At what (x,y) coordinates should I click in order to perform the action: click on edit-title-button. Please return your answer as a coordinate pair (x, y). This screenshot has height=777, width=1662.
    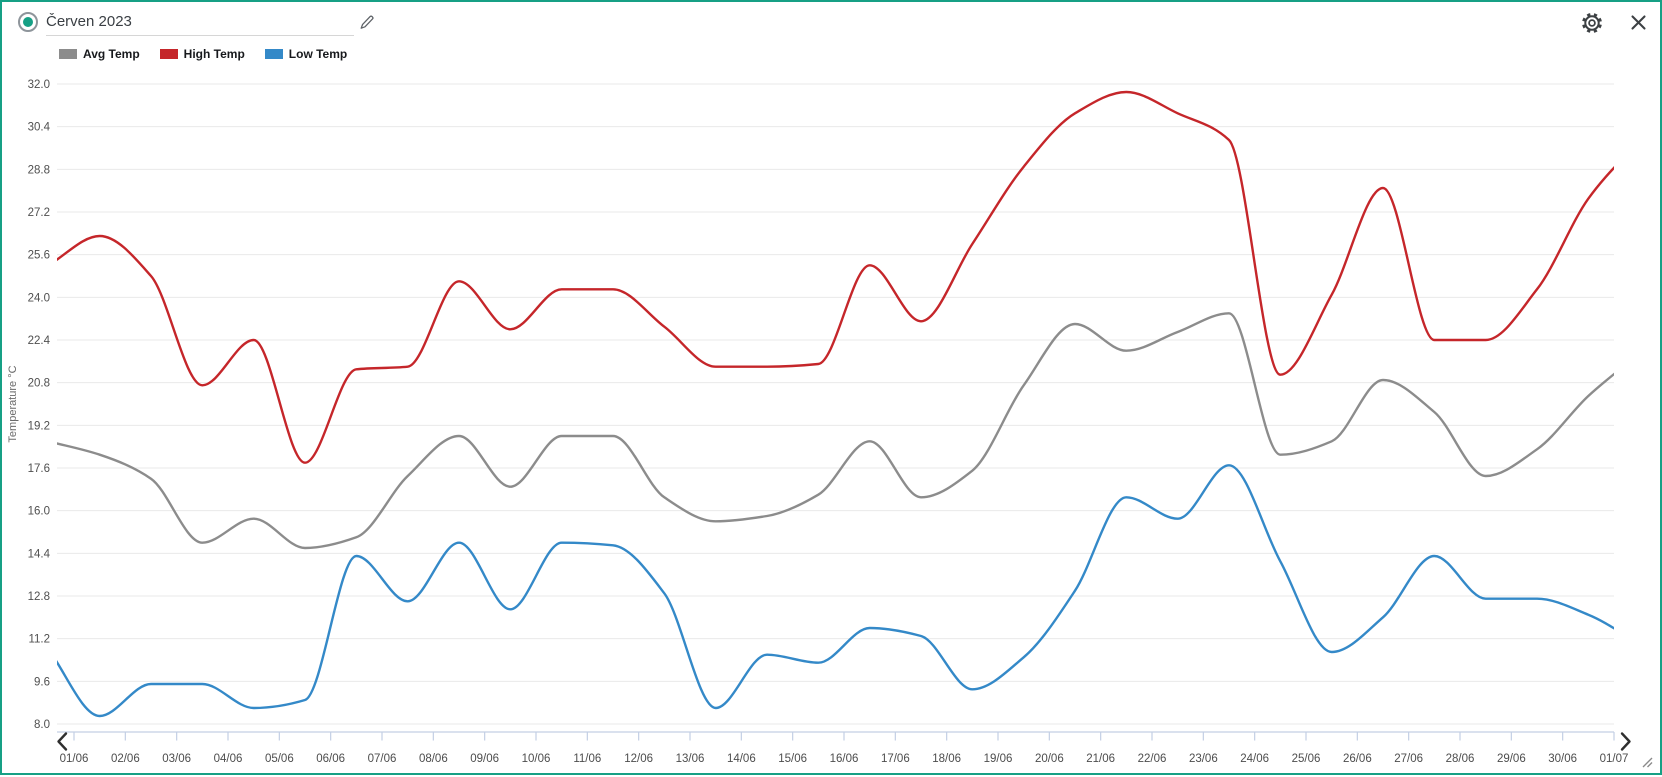
    Looking at the image, I should click on (367, 22).